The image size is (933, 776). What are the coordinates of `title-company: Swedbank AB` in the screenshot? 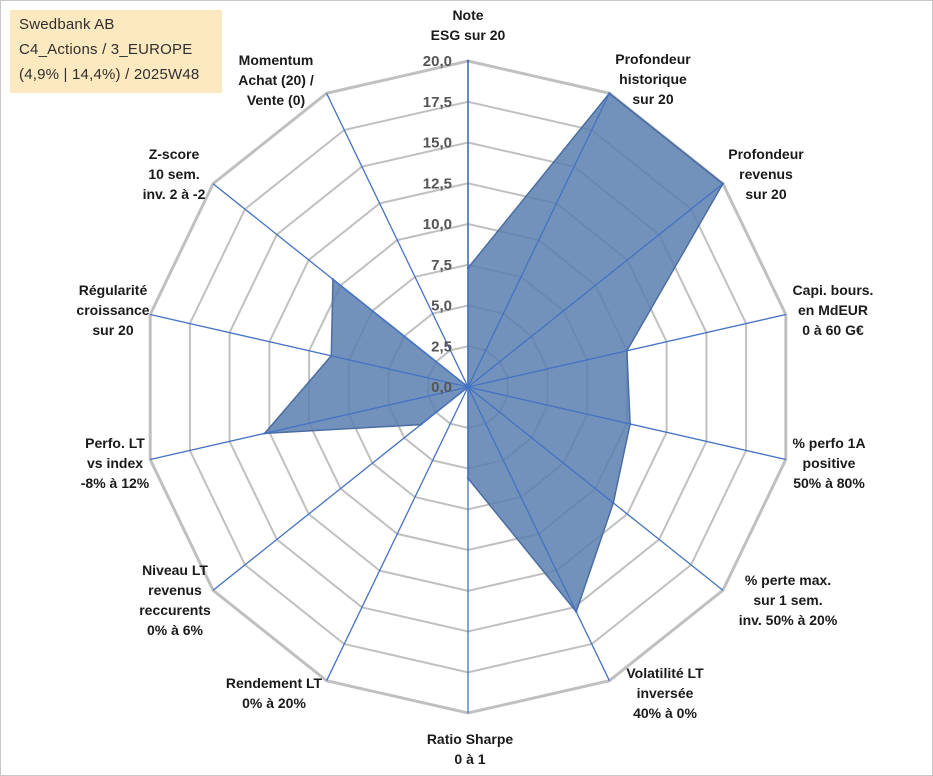 It's located at (67, 24).